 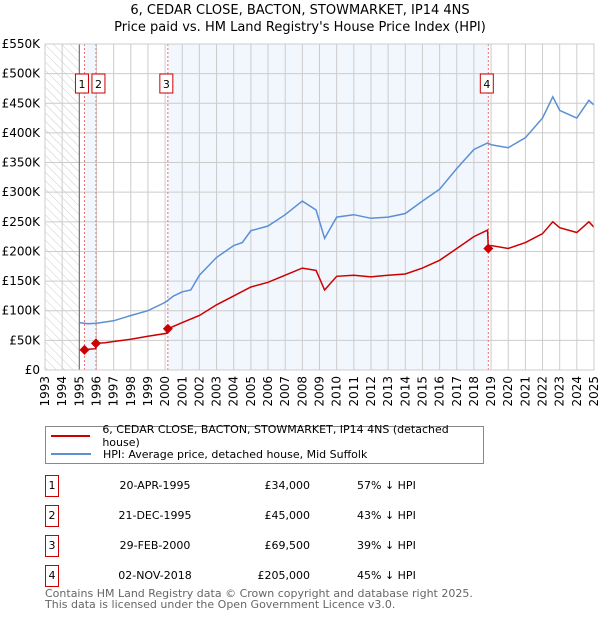 I want to click on x-tick-label: 1999, so click(x=148, y=391).